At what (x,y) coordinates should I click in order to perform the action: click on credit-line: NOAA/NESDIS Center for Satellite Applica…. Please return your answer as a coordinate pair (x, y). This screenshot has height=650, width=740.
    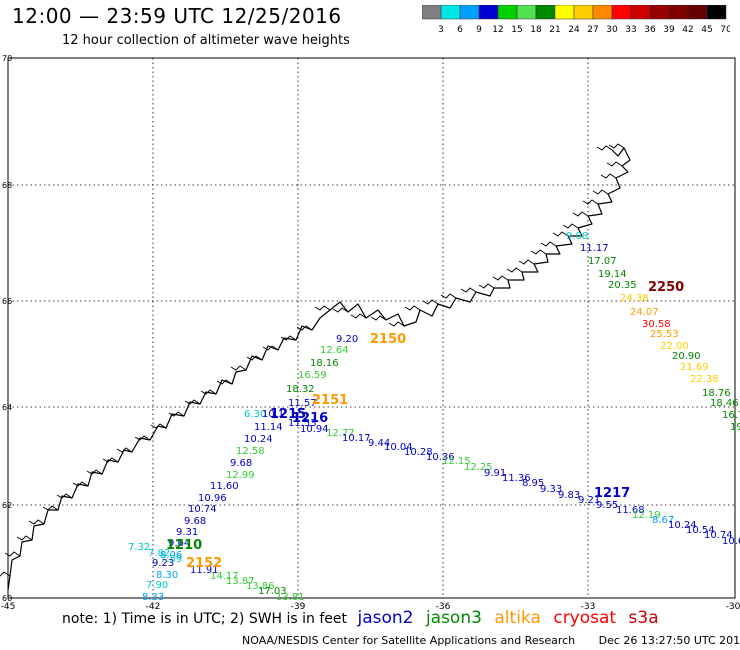
    Looking at the image, I should click on (491, 640).